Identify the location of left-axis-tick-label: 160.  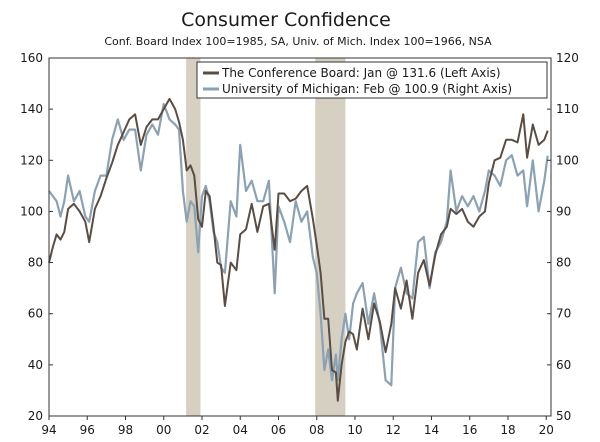
(31, 58).